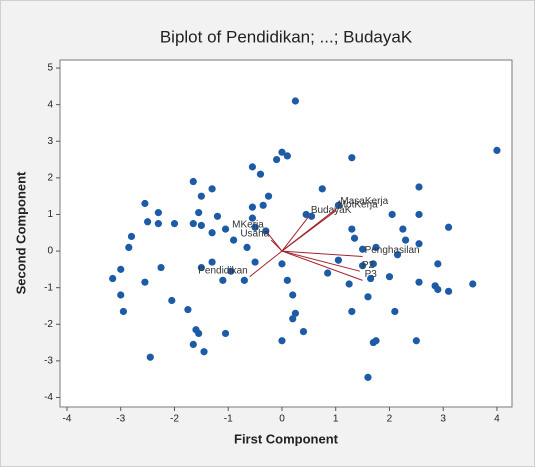 This screenshot has width=535, height=467. What do you see at coordinates (50, 251) in the screenshot?
I see `y-tick-label: 0` at bounding box center [50, 251].